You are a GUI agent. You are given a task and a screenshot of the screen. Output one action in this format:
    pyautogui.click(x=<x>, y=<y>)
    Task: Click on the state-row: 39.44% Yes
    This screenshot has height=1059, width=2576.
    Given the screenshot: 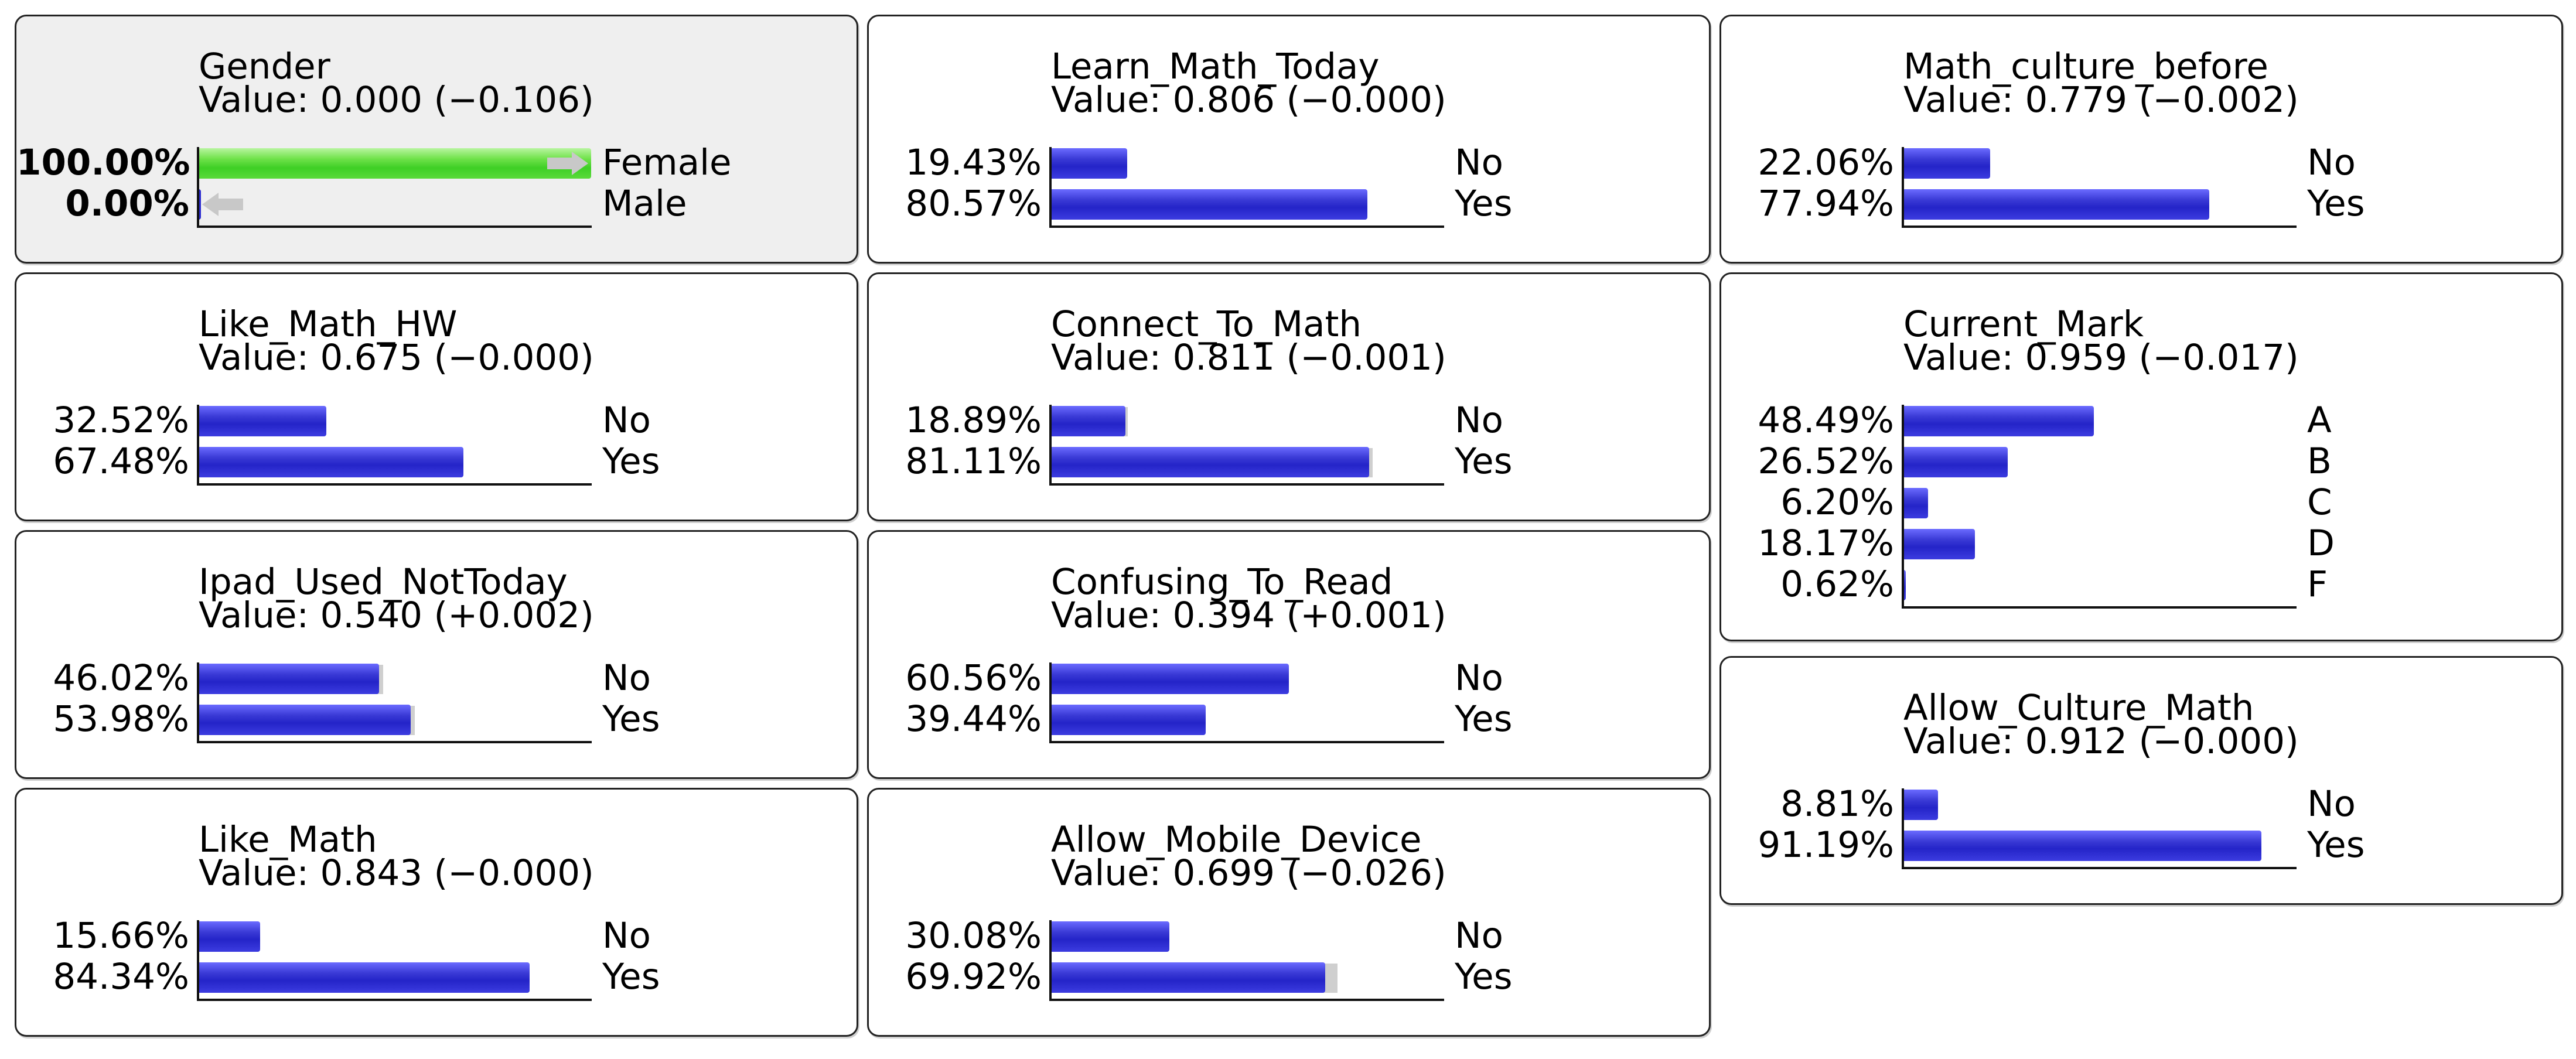 What is the action you would take?
    pyautogui.click(x=1290, y=719)
    